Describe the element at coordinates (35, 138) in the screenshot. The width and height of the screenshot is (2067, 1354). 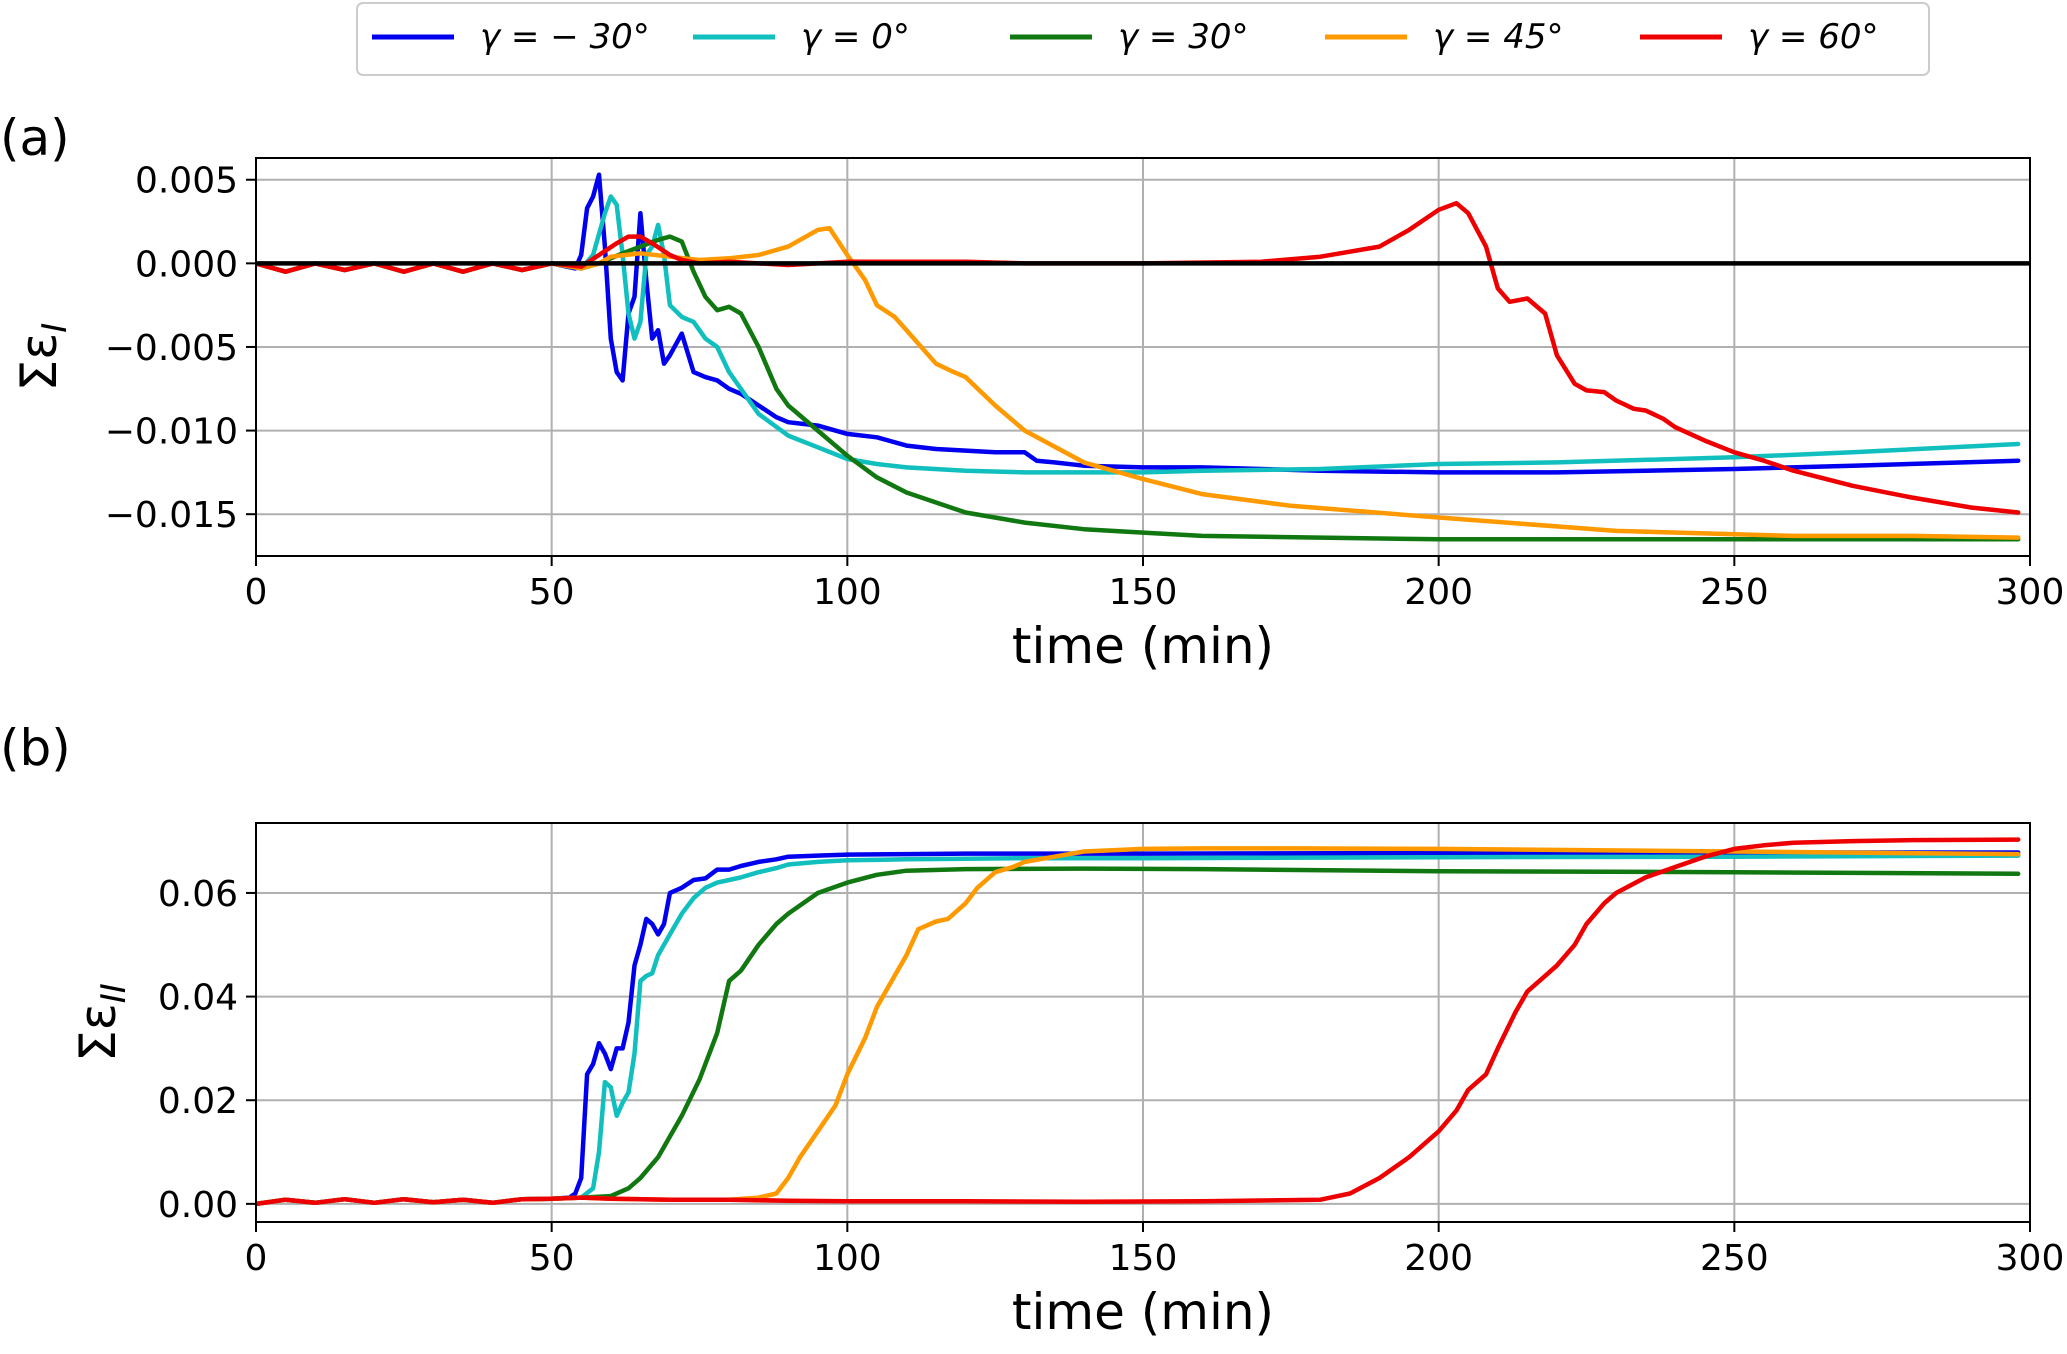
I see `panel-label: (a)` at that location.